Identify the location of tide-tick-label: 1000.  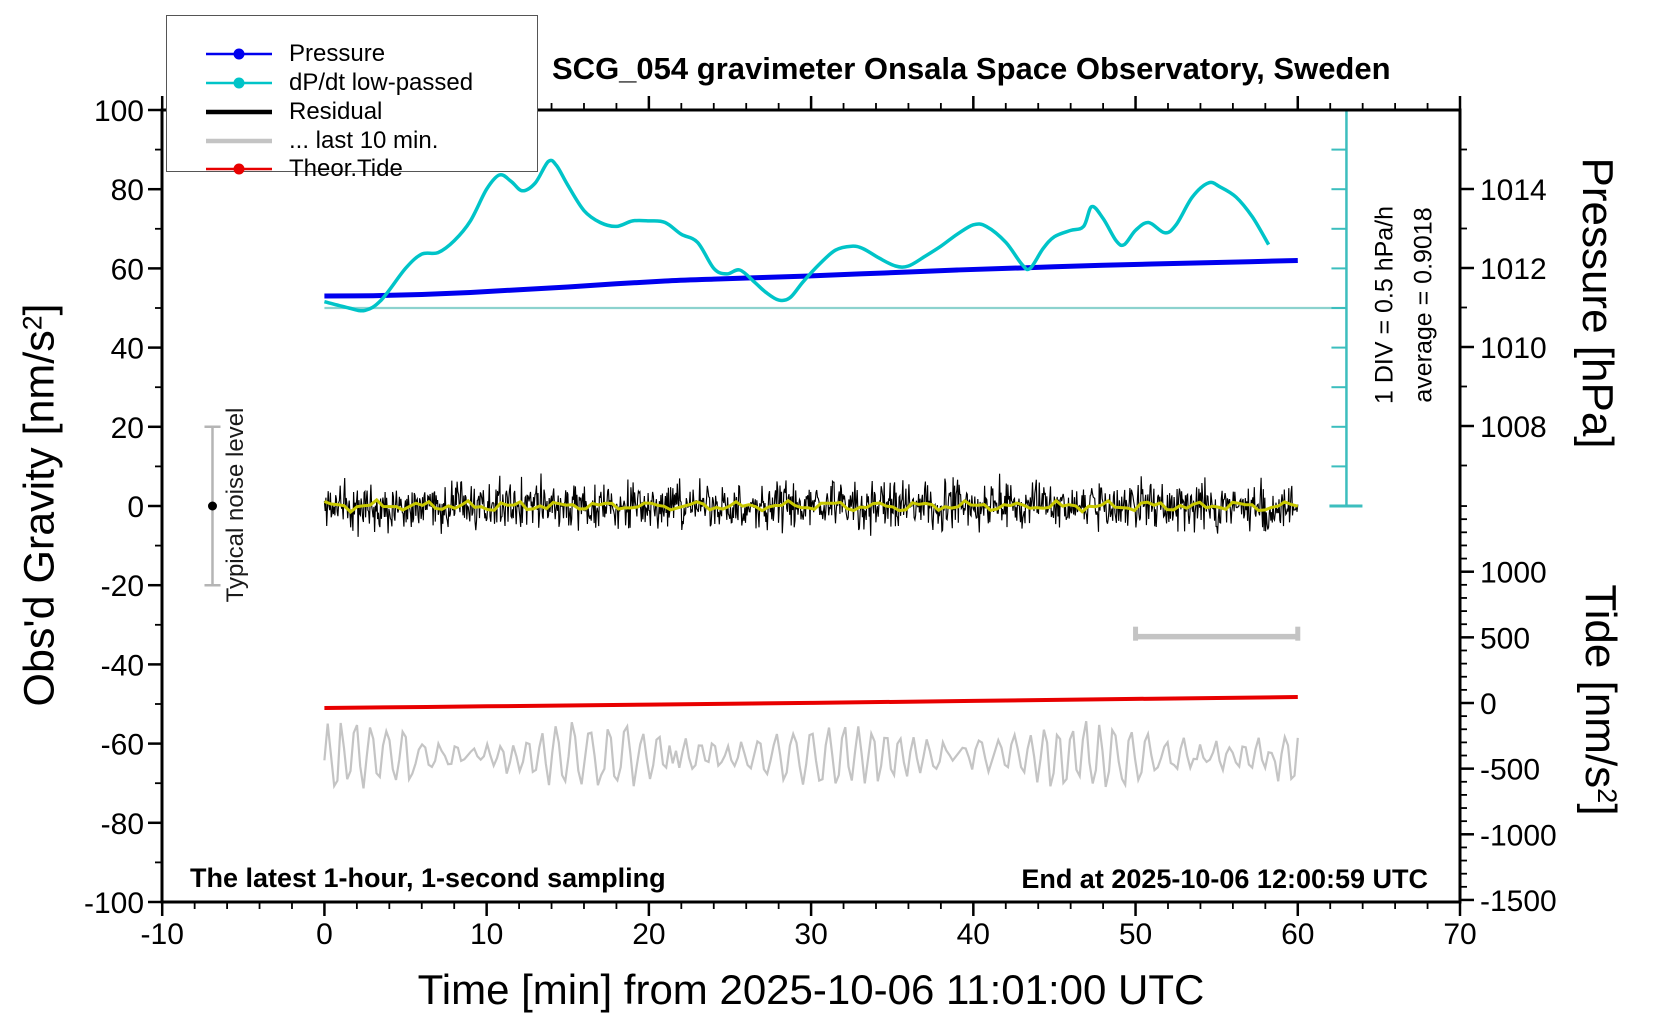
(1513, 573).